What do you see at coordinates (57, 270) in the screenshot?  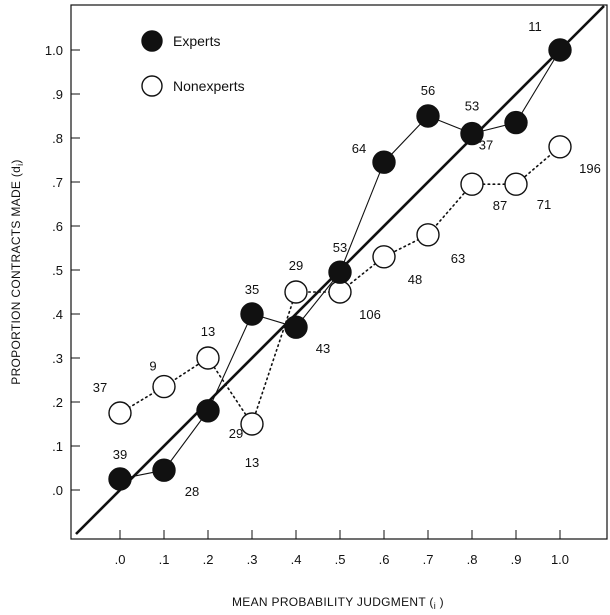 I see `y-tick-label: .5` at bounding box center [57, 270].